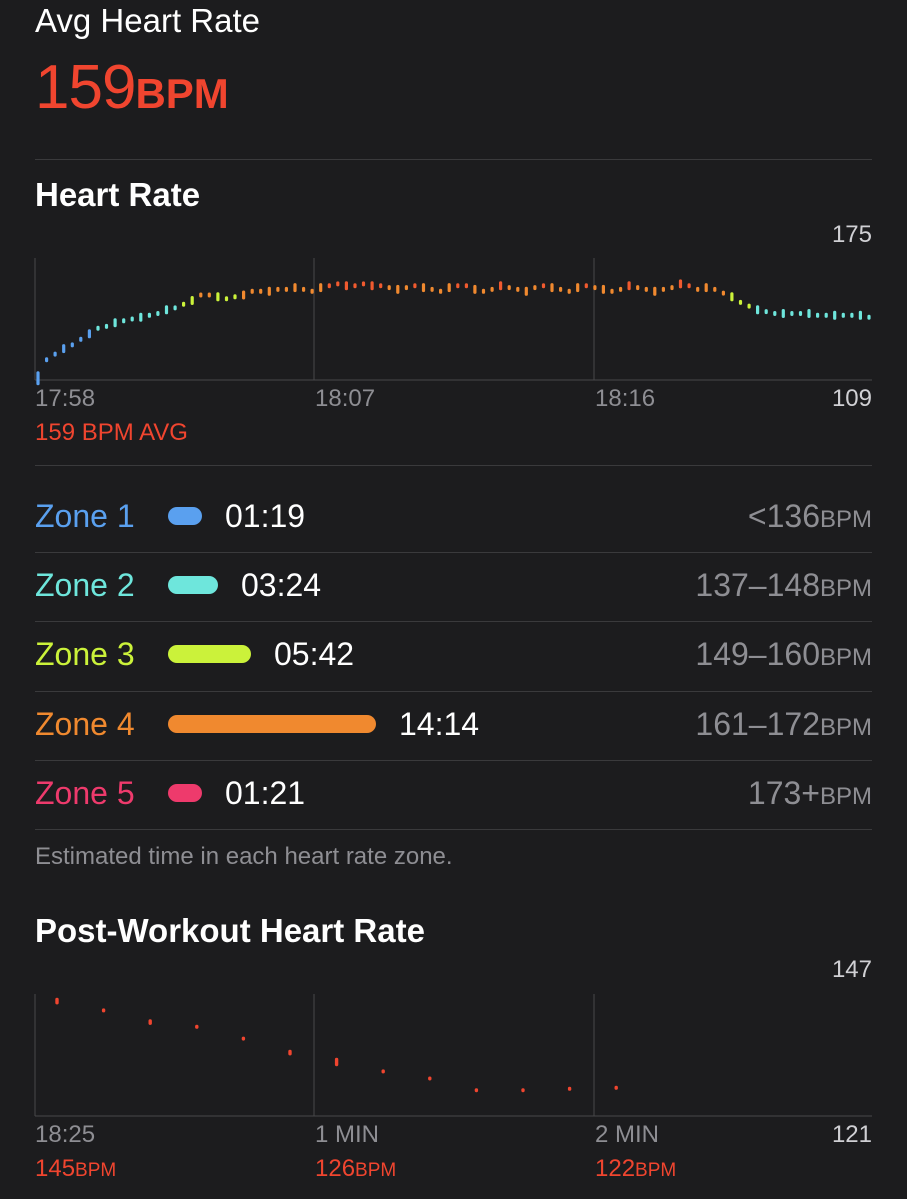 The height and width of the screenshot is (1199, 907). I want to click on pw-caption-2: 126BPM, so click(355, 1169).